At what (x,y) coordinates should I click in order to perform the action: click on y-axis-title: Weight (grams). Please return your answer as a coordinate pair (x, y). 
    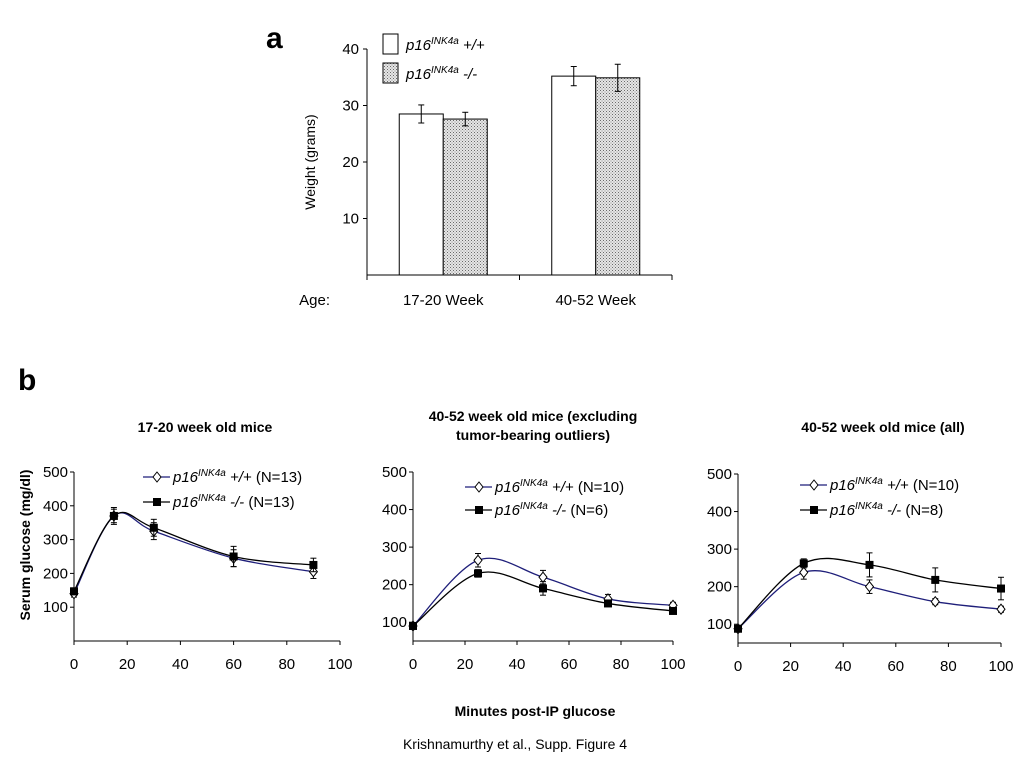
    Looking at the image, I should click on (310, 161).